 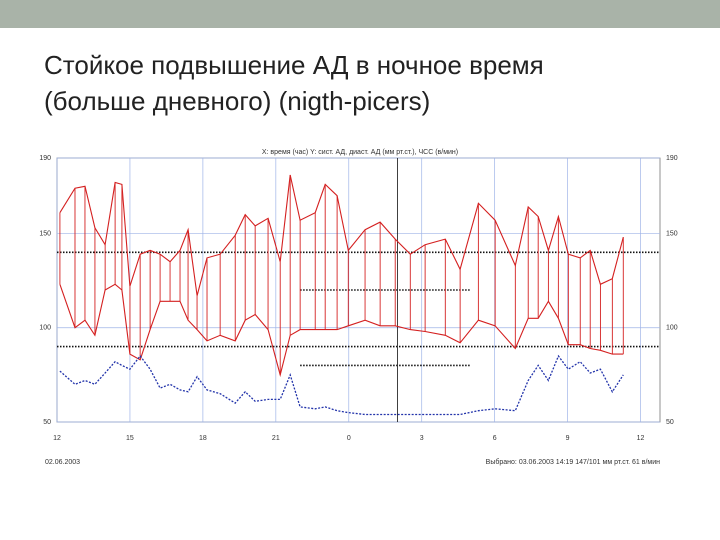 What do you see at coordinates (45, 328) in the screenshot?
I see `y-tick-label: 100` at bounding box center [45, 328].